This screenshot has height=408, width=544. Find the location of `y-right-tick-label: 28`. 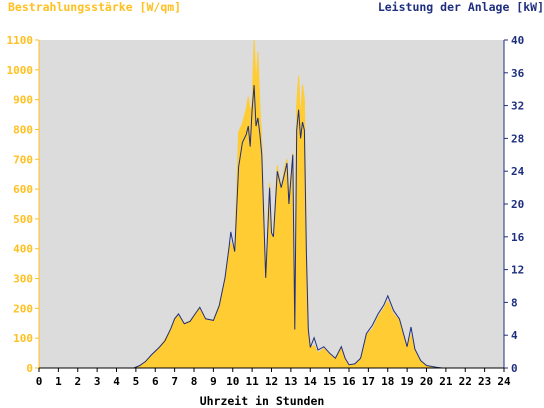

y-right-tick-label: 28 is located at coordinates (517, 138).